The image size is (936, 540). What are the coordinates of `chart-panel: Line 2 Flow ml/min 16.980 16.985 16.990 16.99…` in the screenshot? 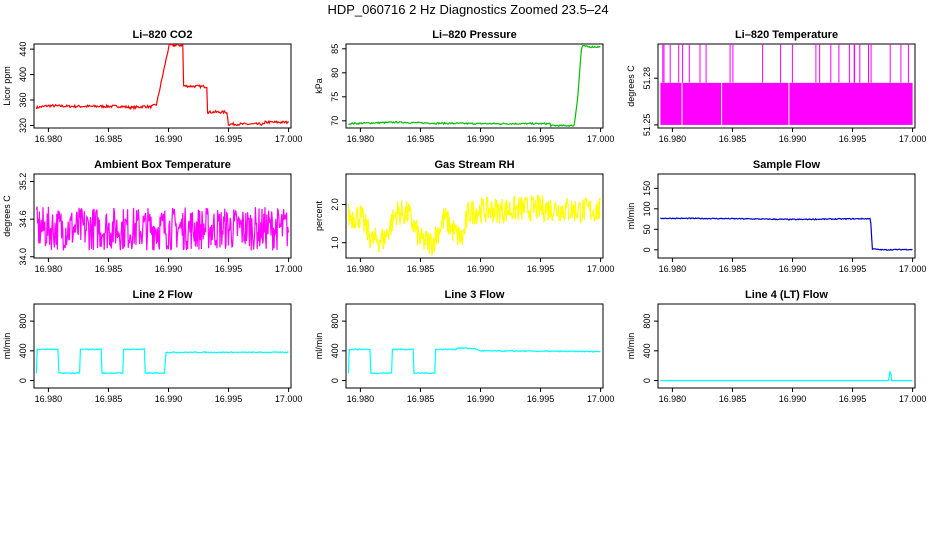 It's located at (152, 346).